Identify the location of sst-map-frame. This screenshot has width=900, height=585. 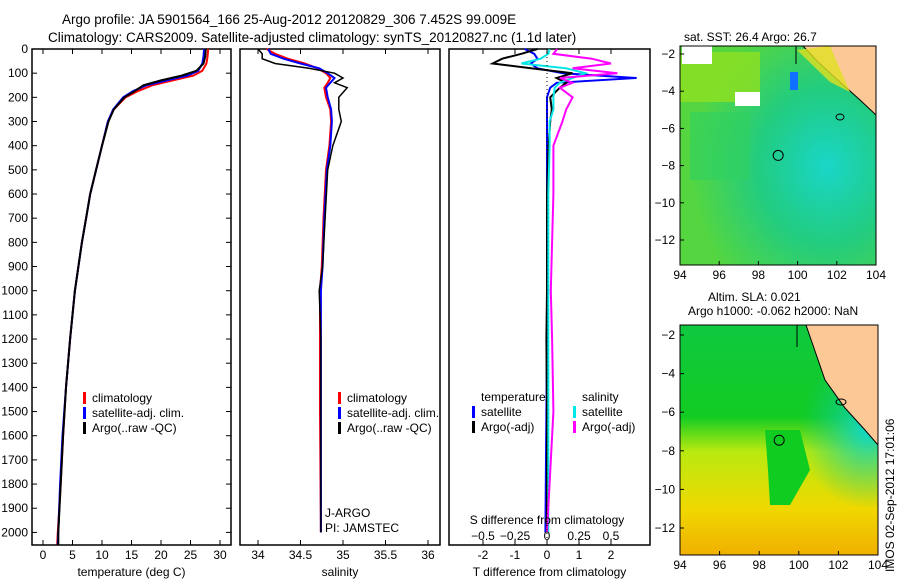
(778, 155).